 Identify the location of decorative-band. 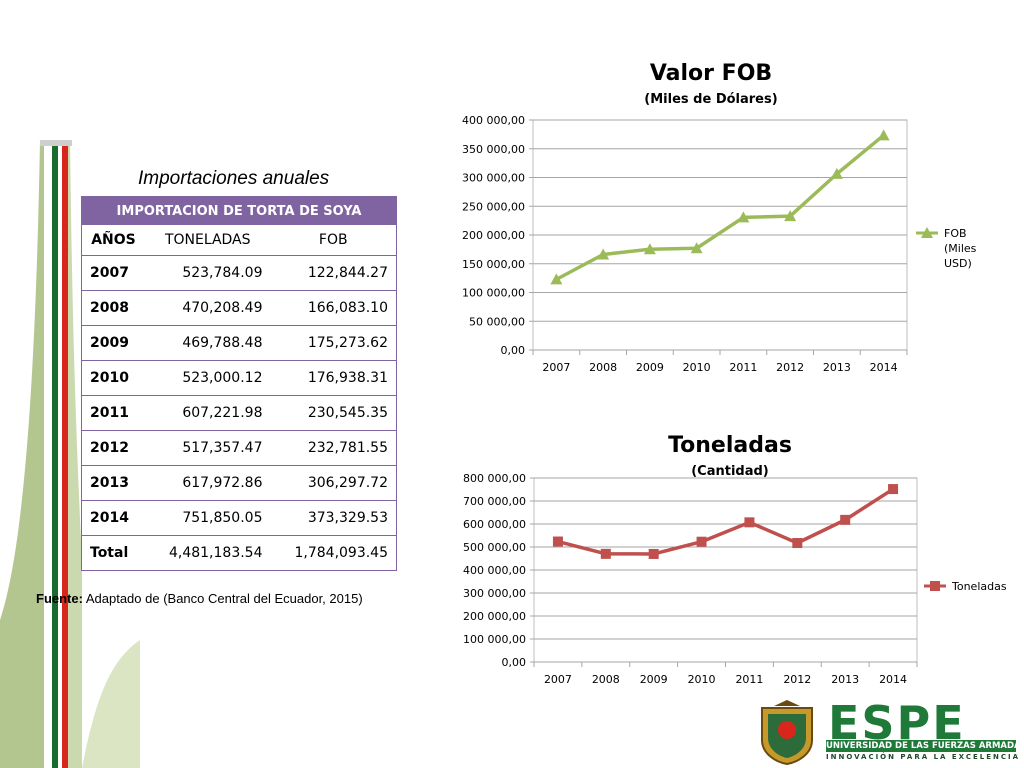
(70, 454).